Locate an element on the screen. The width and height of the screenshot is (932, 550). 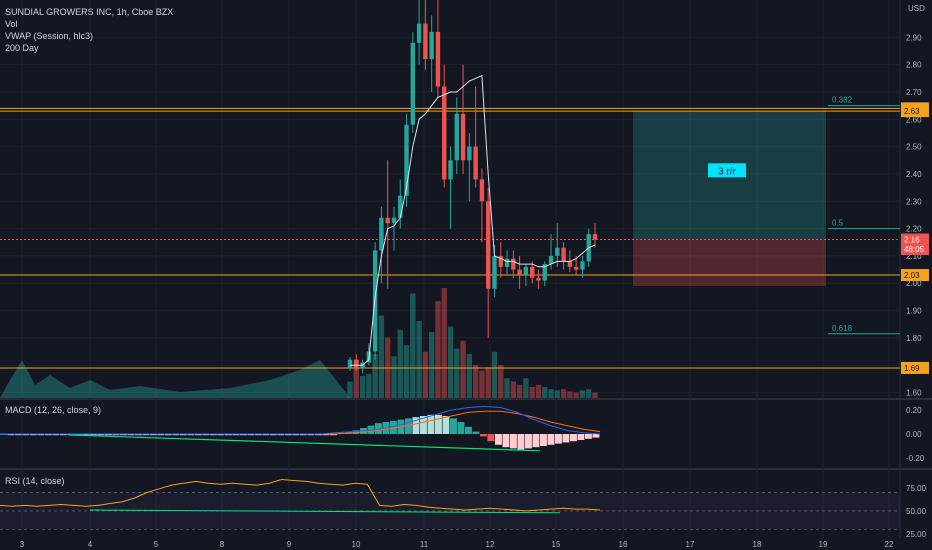
price-tick: 2.50 is located at coordinates (914, 147).